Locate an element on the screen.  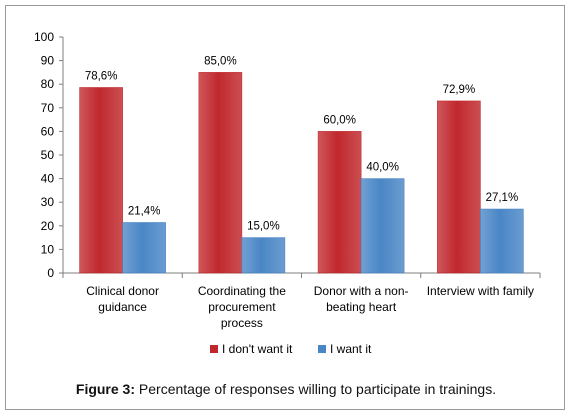
x-category-label: Clinical donor is located at coordinates (122, 291).